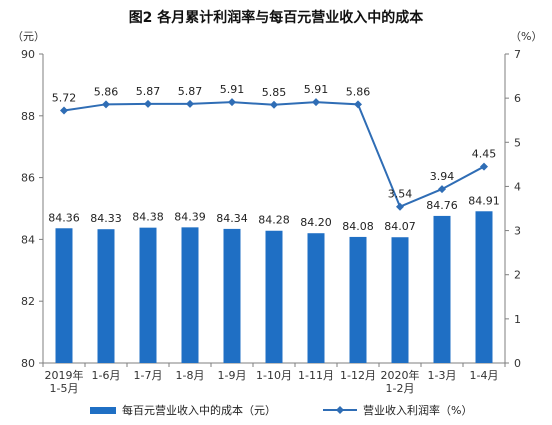  I want to click on right-axis-tick-label: 1, so click(517, 319).